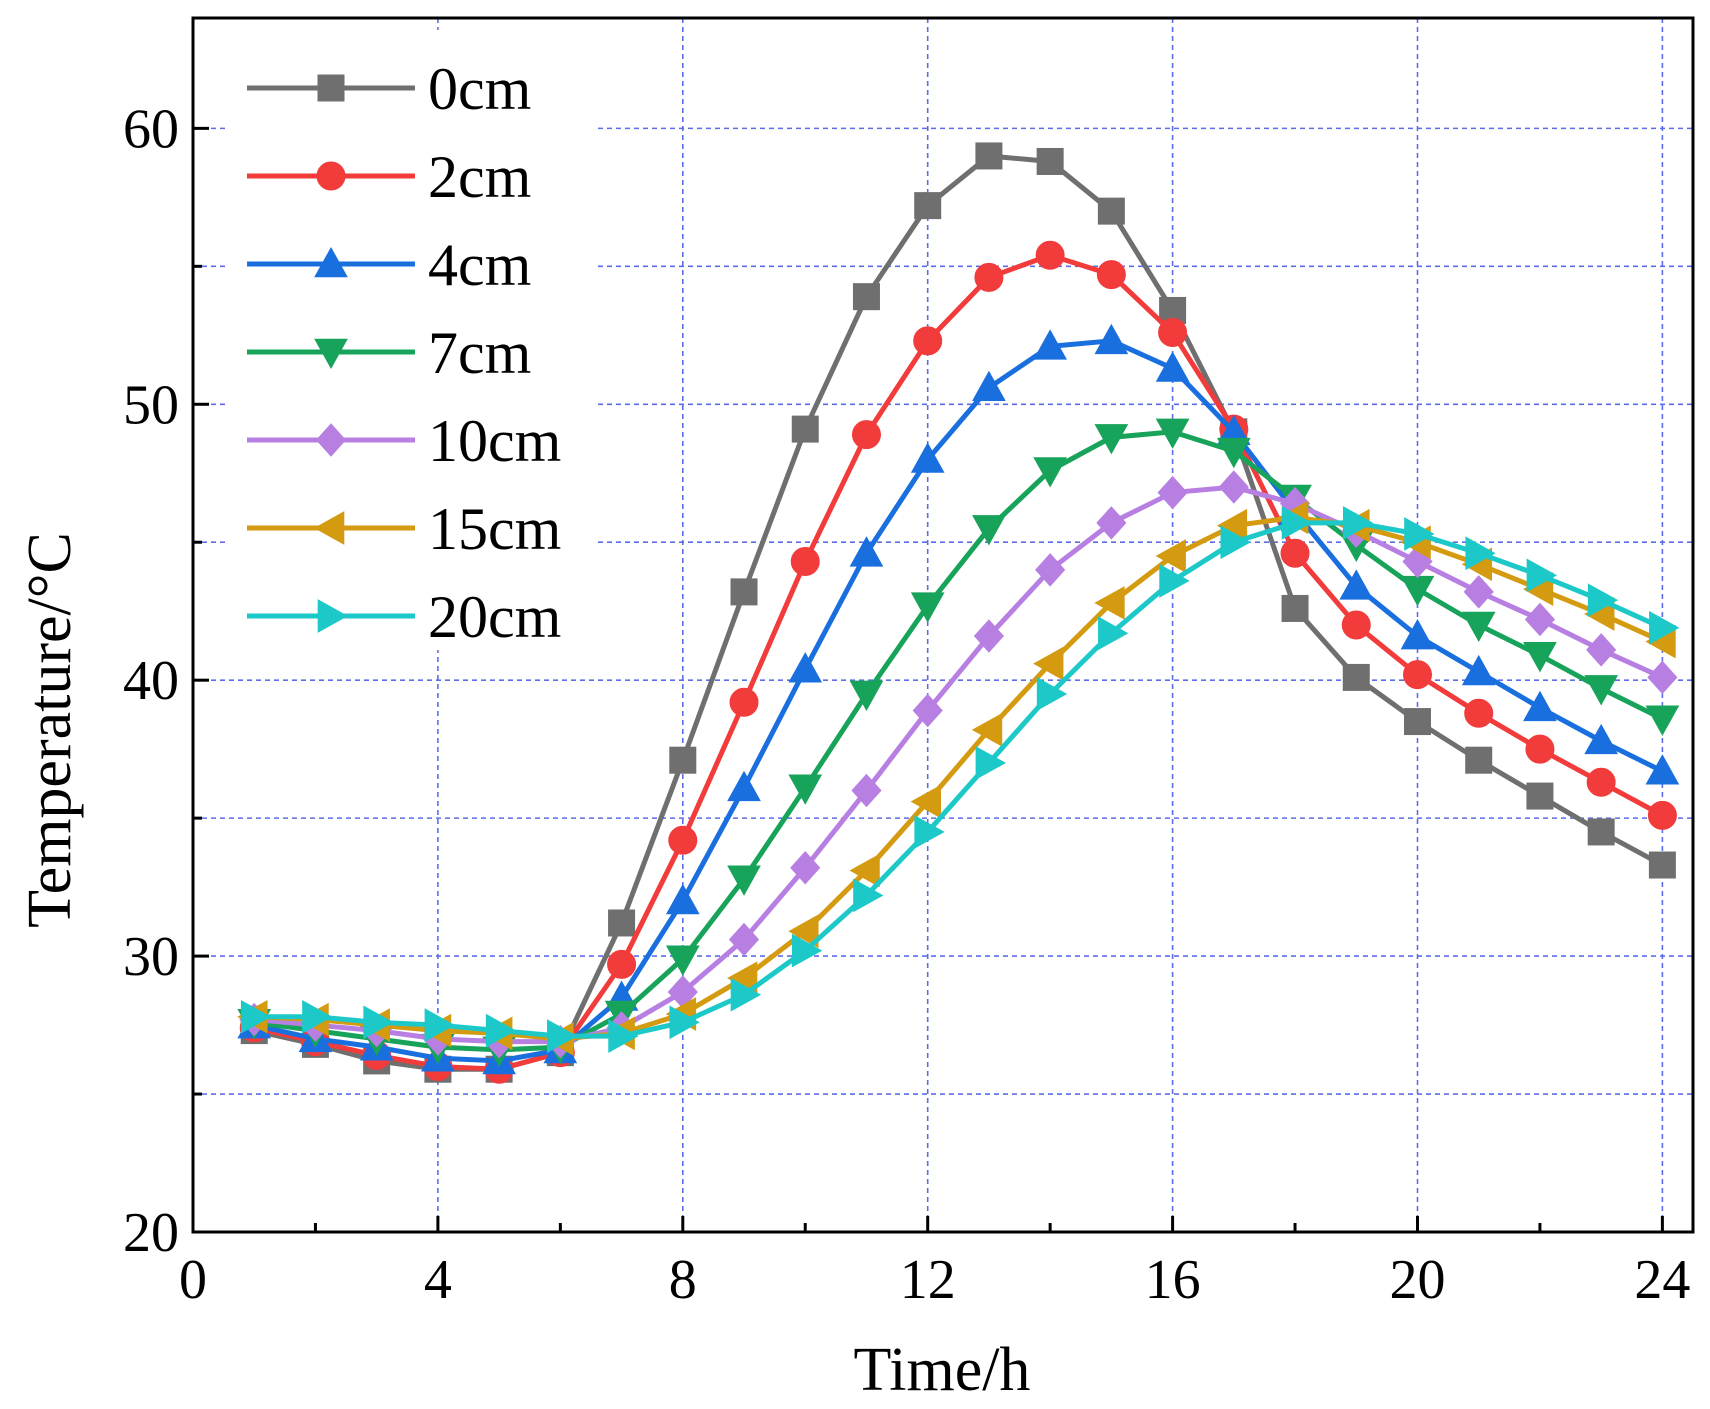  What do you see at coordinates (494, 441) in the screenshot?
I see `legend-label: 10cm` at bounding box center [494, 441].